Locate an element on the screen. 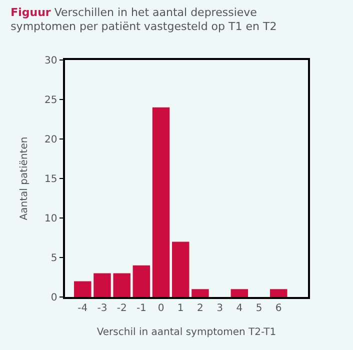  x-tick-label: 4 is located at coordinates (239, 308).